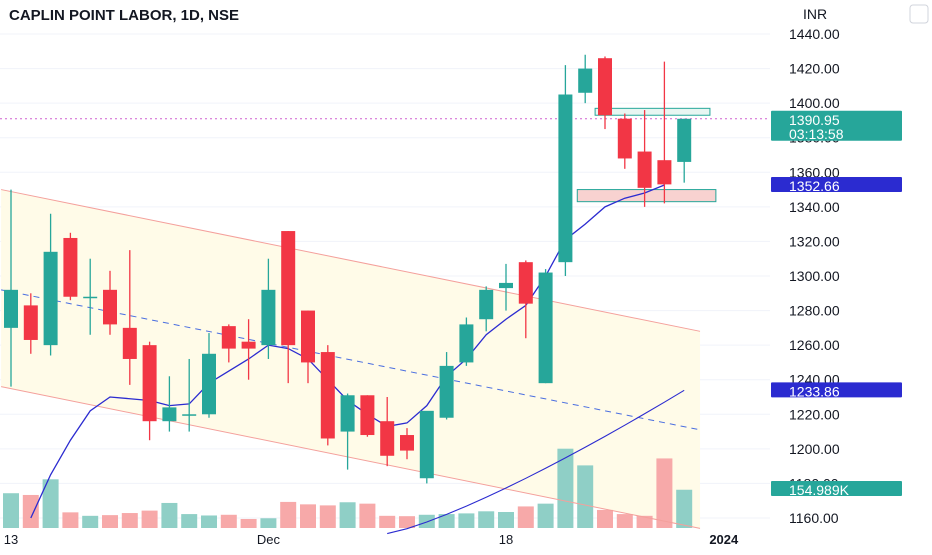 This screenshot has height=555, width=932. Describe the element at coordinates (814, 414) in the screenshot. I see `y-tick-label: 1220.00` at that location.